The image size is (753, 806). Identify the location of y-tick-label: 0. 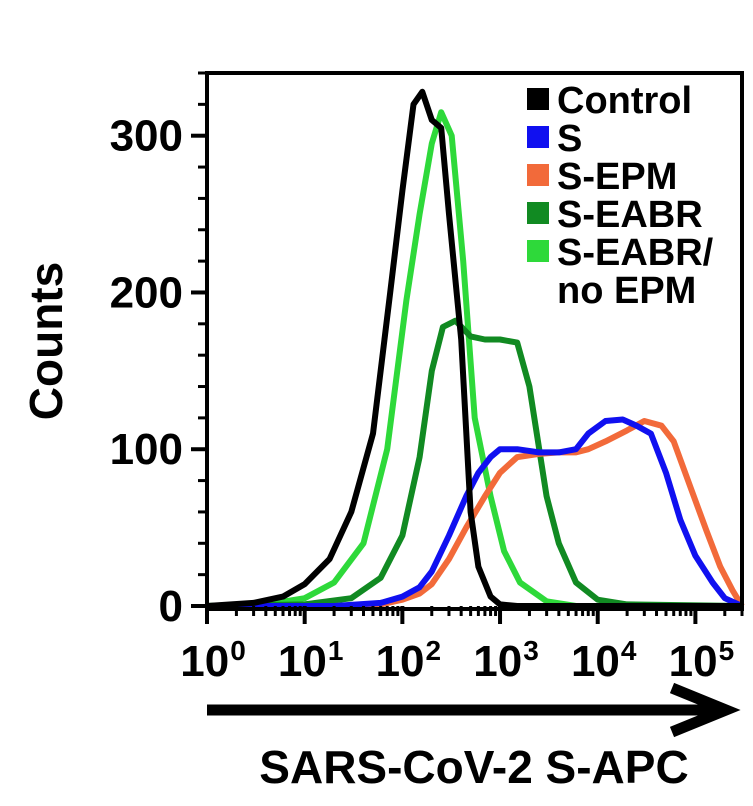
(171, 606).